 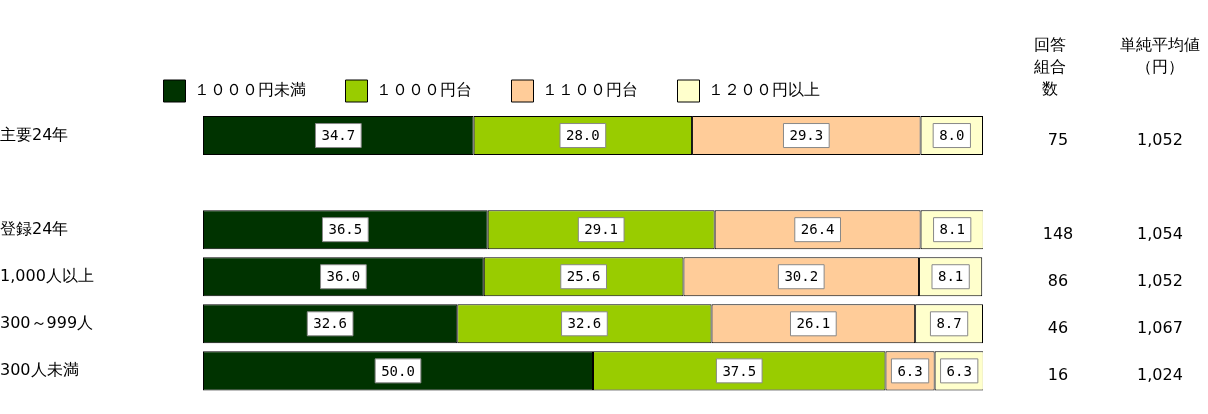 What do you see at coordinates (423, 90) in the screenshot?
I see `legend-label: １０００円台` at bounding box center [423, 90].